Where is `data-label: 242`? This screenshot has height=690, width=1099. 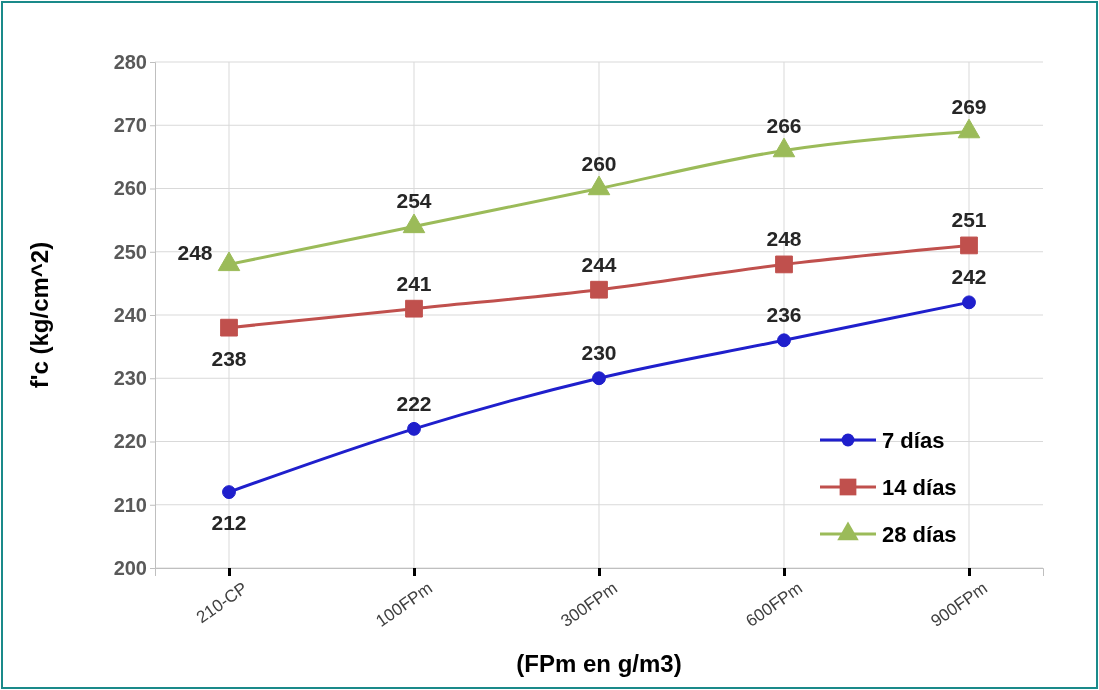
data-label: 242 is located at coordinates (969, 277).